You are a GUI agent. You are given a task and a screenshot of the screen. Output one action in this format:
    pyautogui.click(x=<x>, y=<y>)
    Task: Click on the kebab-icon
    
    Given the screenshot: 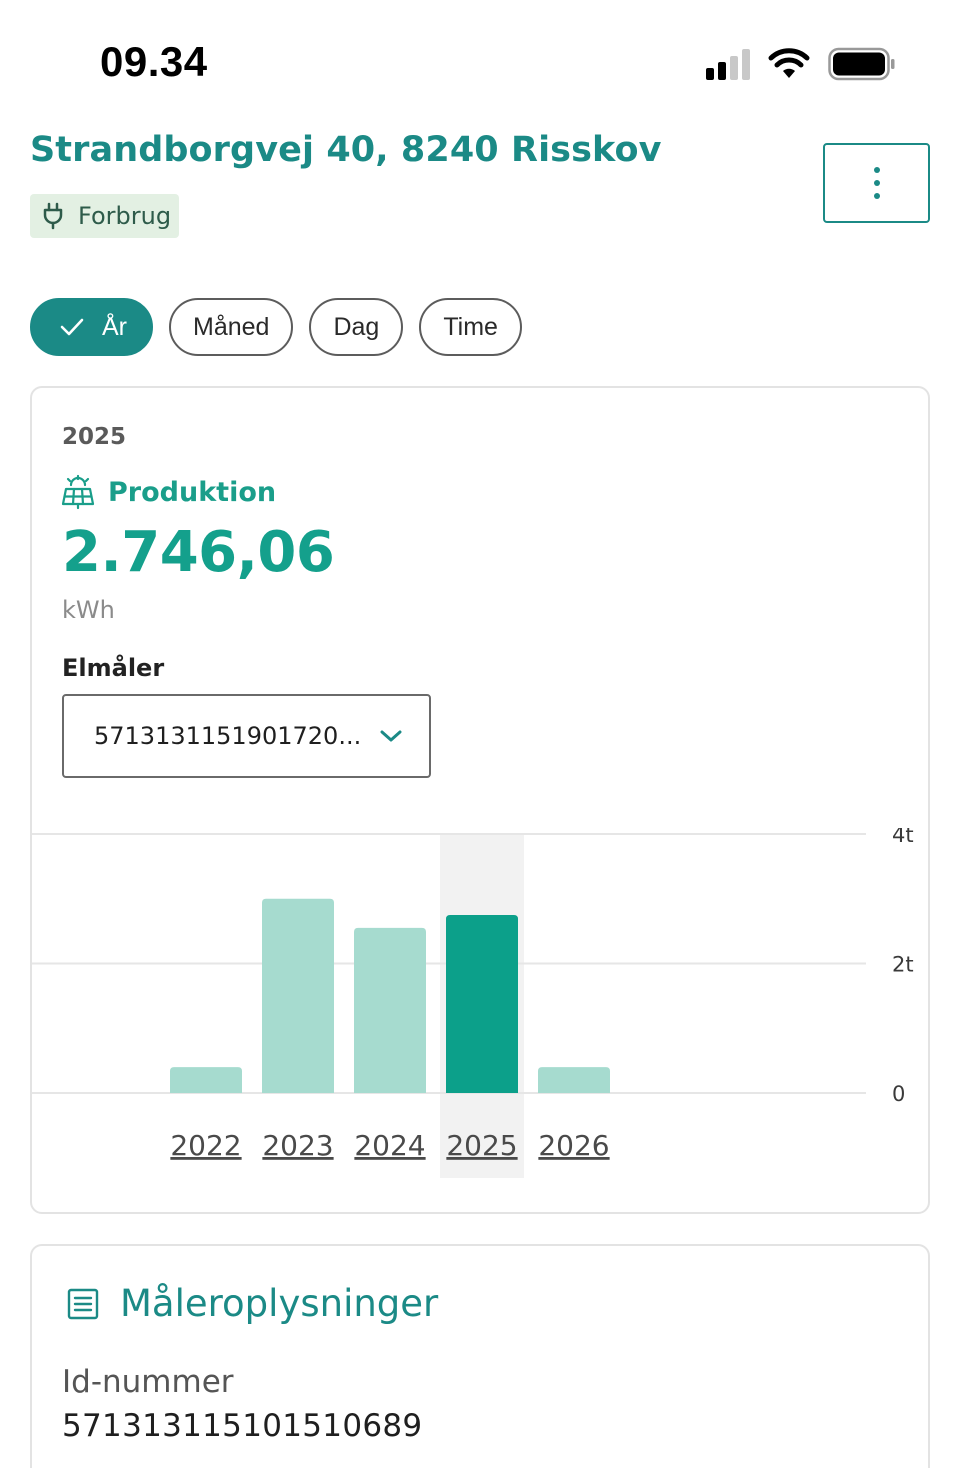 What is the action you would take?
    pyautogui.click(x=876, y=183)
    